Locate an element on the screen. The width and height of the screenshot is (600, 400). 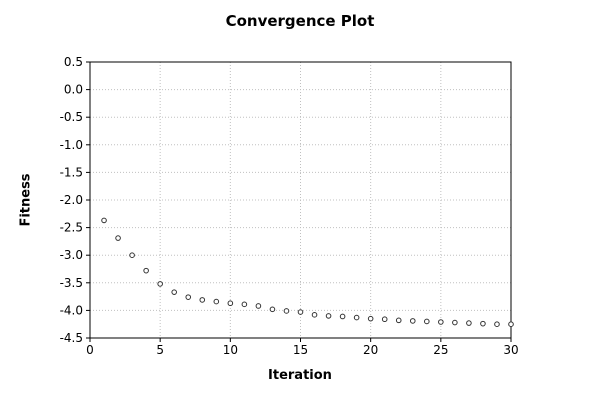
y-tick-label: -3.0 is located at coordinates (71, 255).